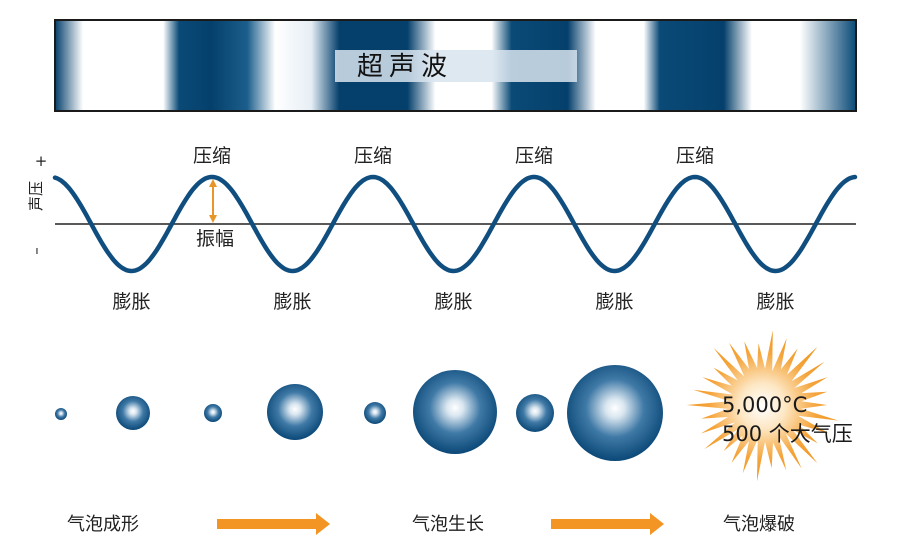 The image size is (916, 557). Describe the element at coordinates (41, 161) in the screenshot. I see `axis-plus-sign: +` at that location.